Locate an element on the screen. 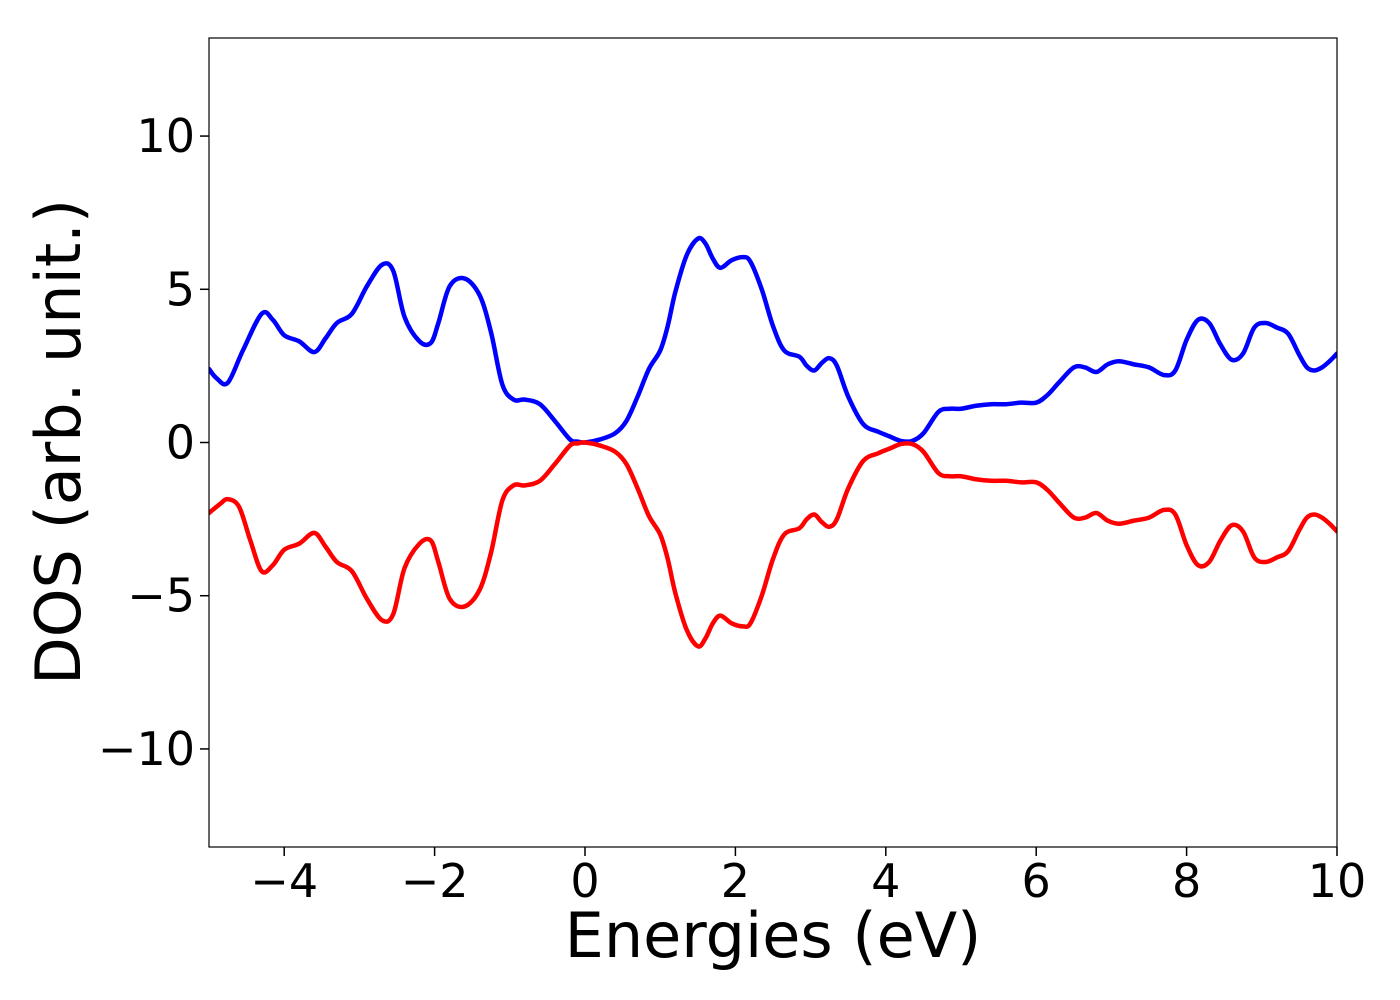 Image resolution: width=1400 pixels, height=1000 pixels. x-axis: −4 −2 0 2 4 6 8 10 is located at coordinates (808, 877).